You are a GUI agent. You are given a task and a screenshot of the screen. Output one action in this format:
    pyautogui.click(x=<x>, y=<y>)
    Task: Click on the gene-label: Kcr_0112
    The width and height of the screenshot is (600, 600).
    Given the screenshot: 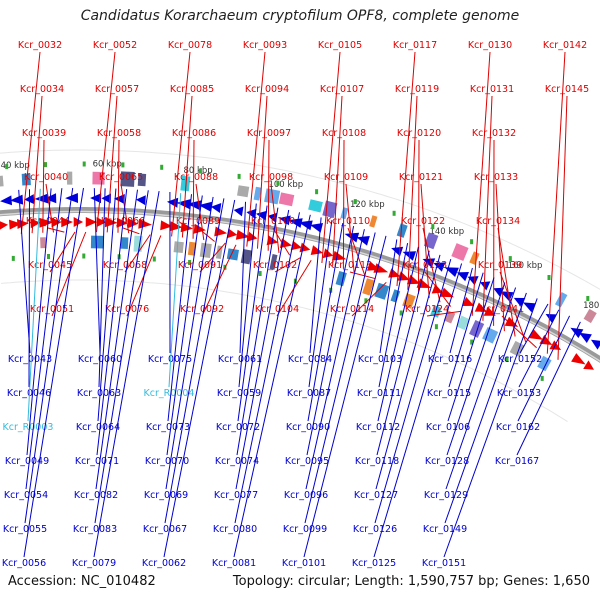 What is the action you would take?
    pyautogui.click(x=378, y=427)
    